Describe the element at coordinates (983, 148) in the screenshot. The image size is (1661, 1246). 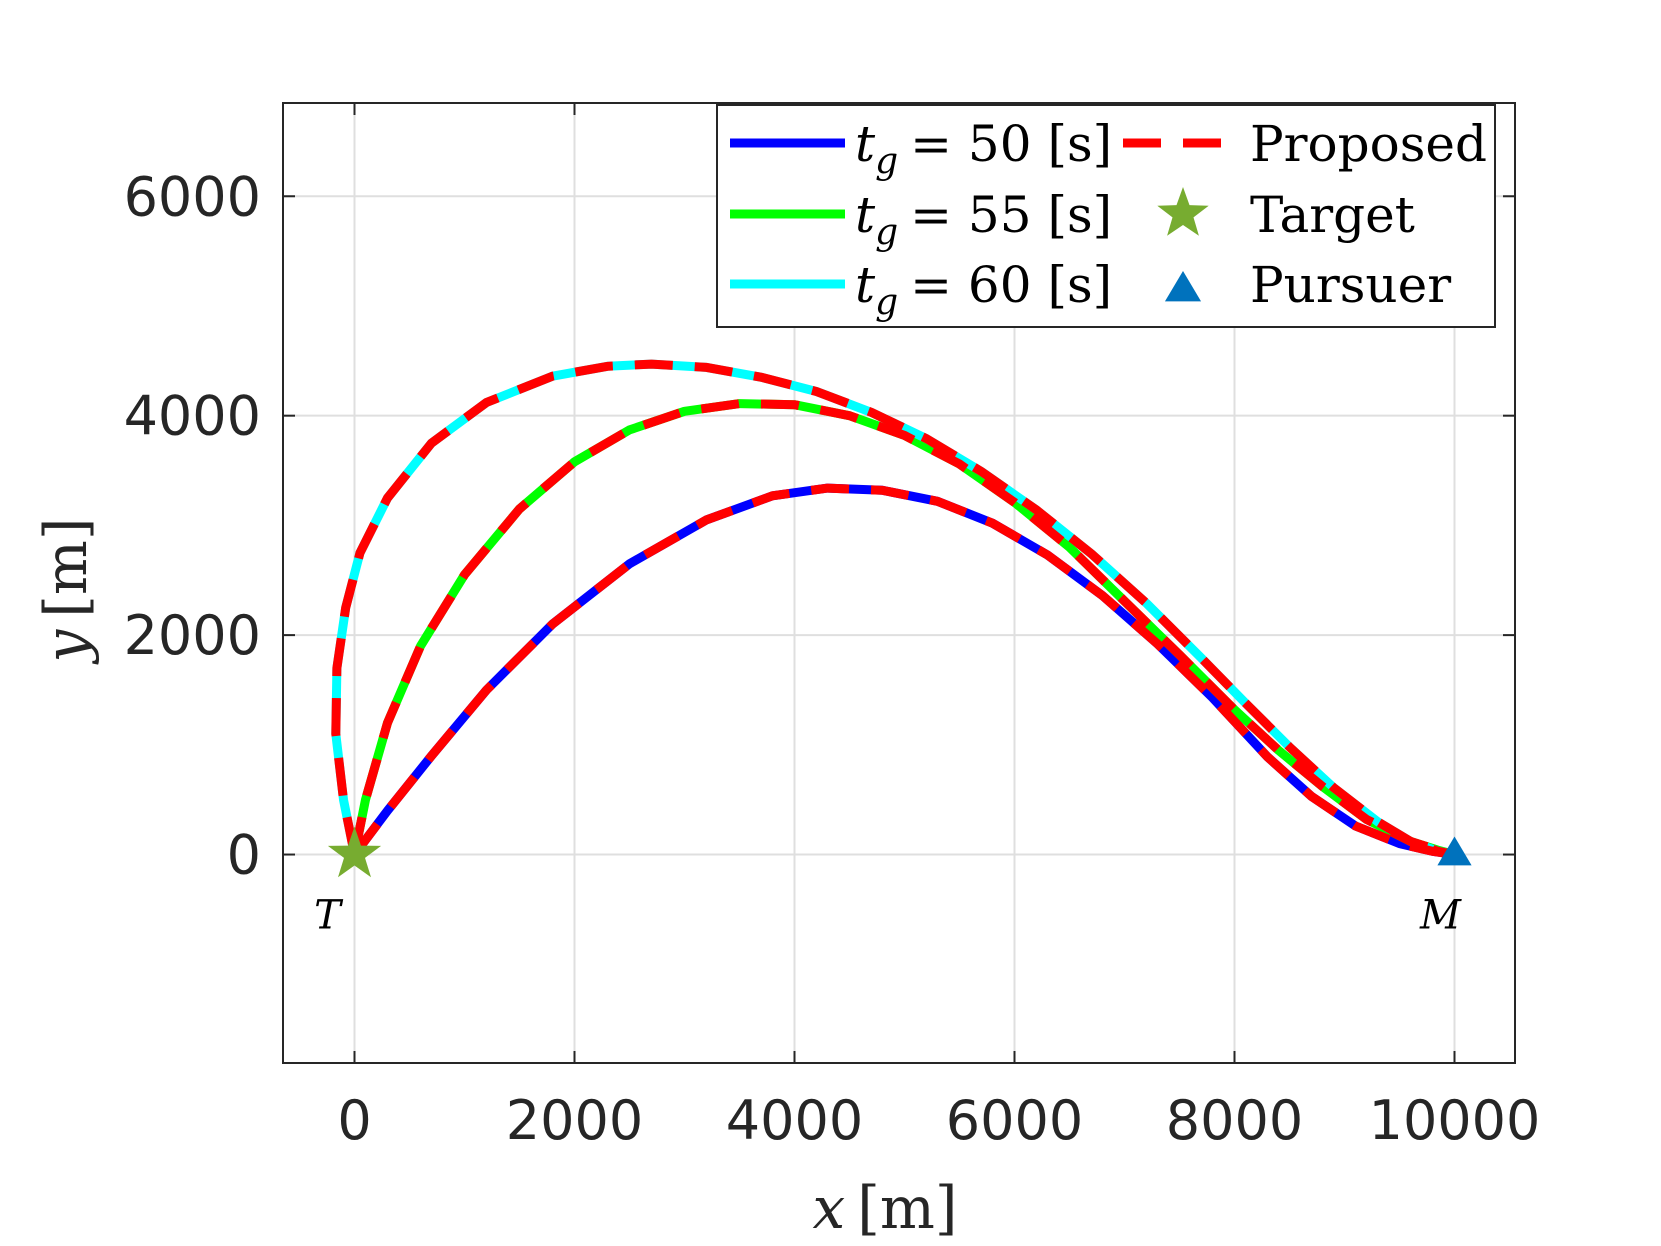
I see `legend-label-tg50: tg = 50 [s]` at that location.